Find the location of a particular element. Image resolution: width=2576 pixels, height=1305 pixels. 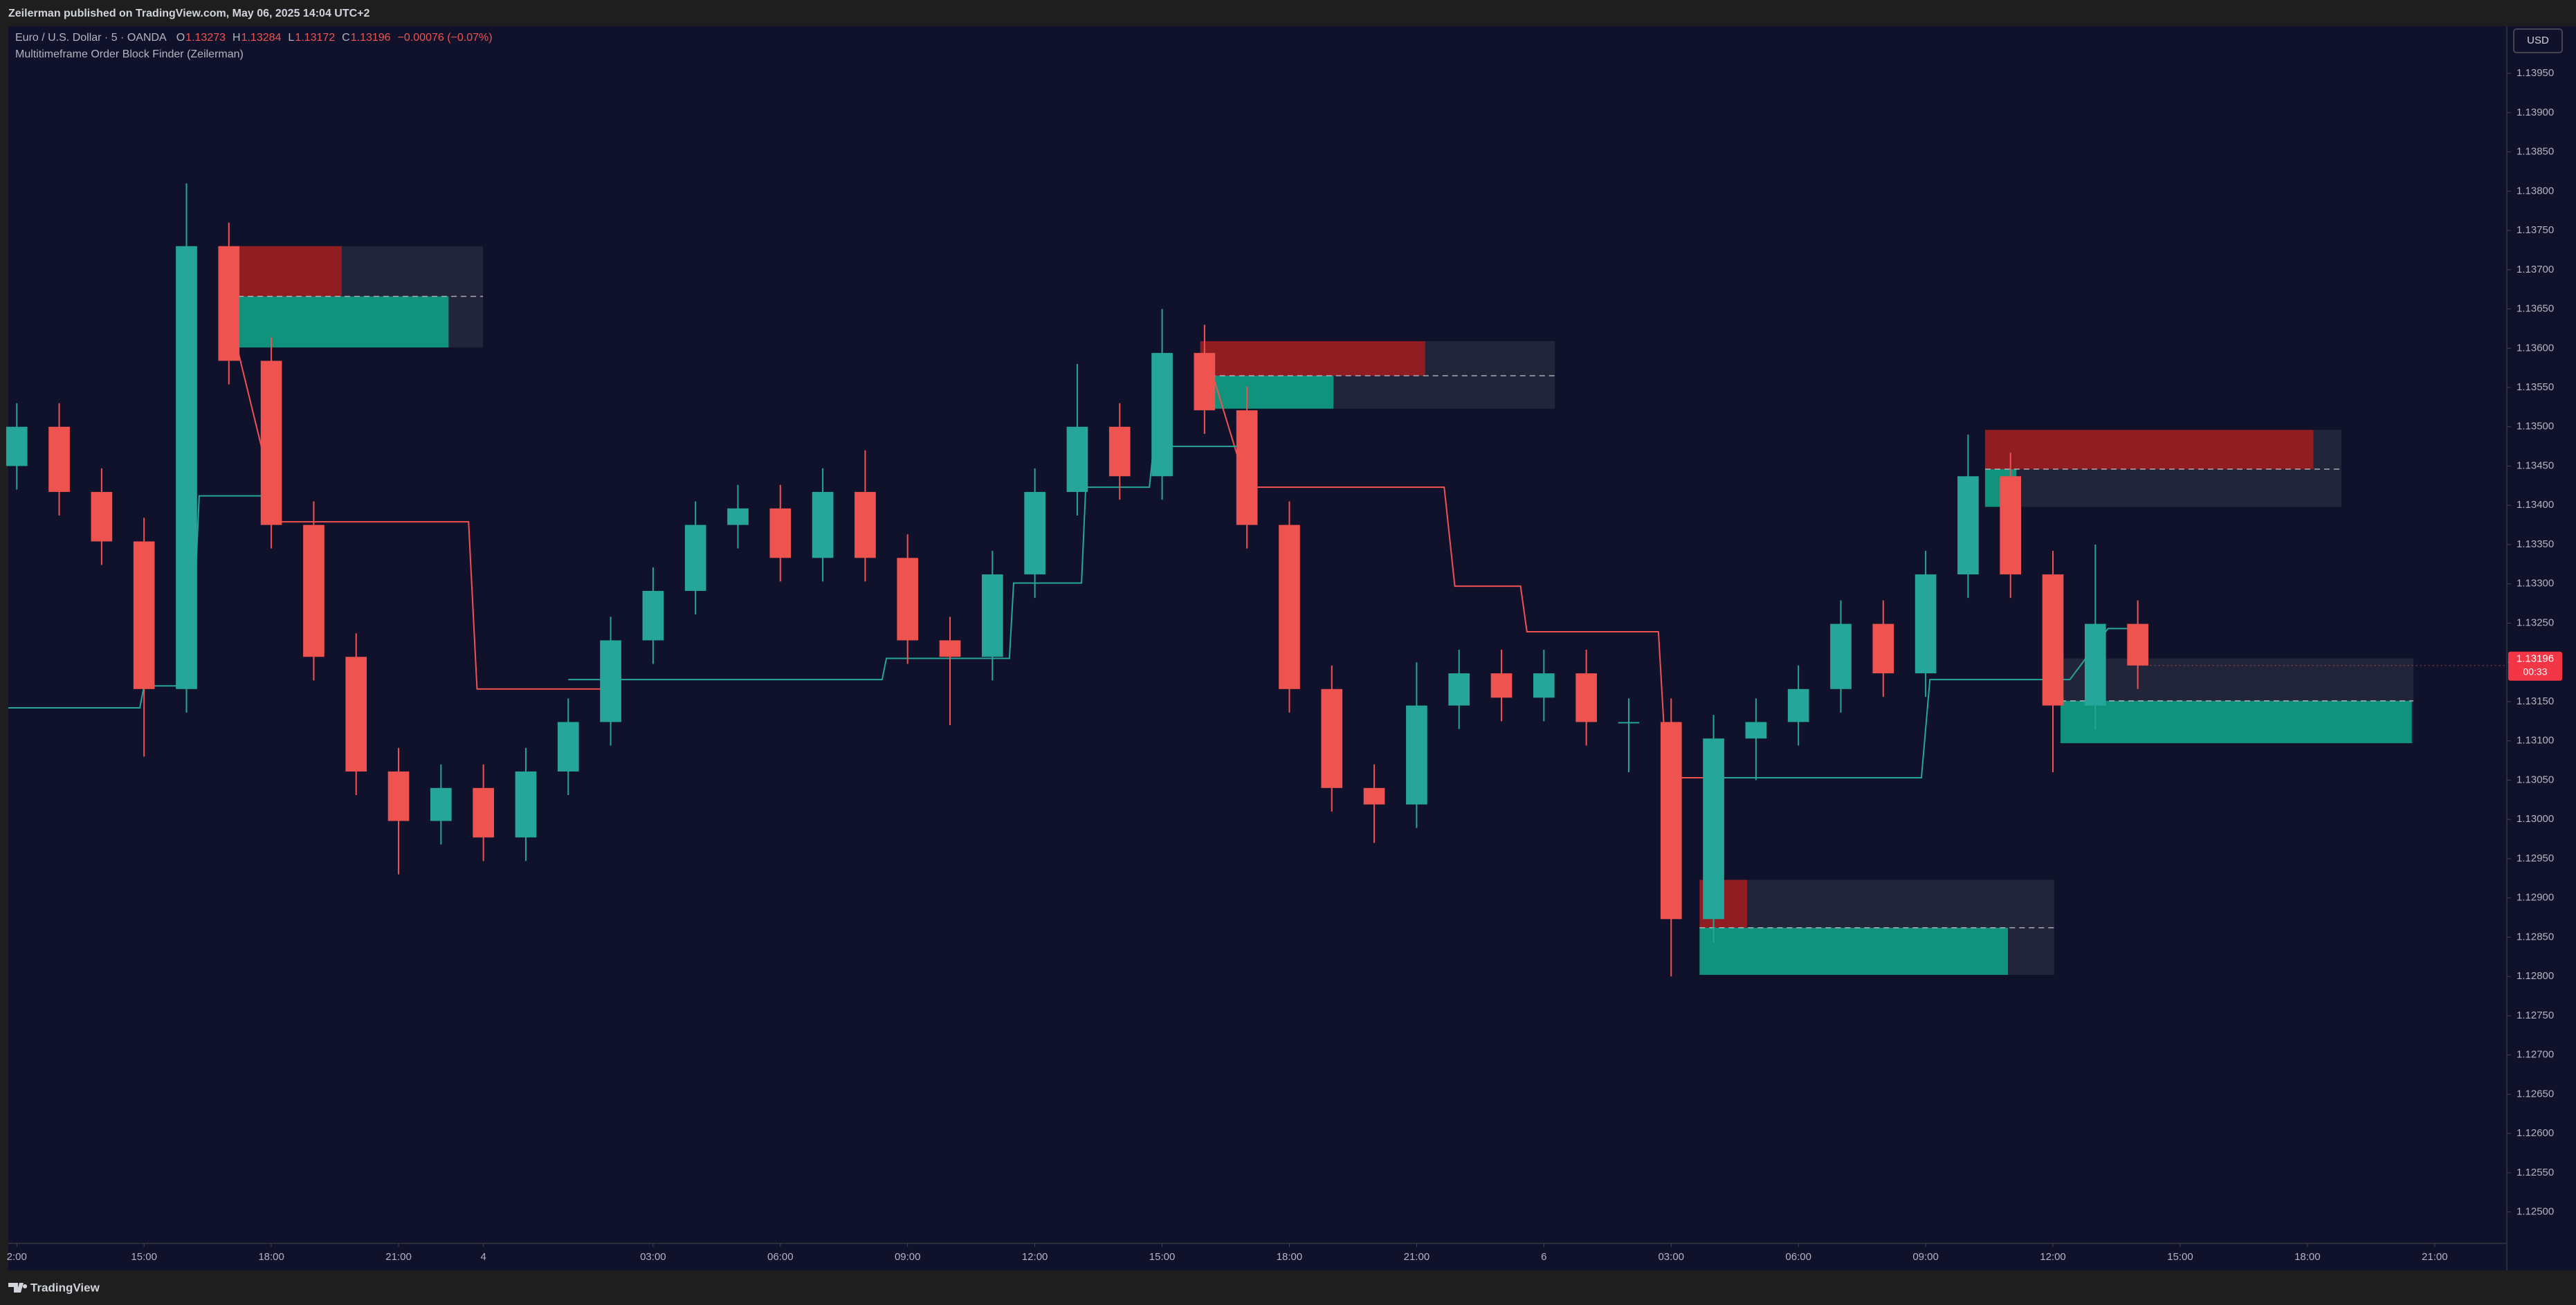

x-tick-label: 4 is located at coordinates (483, 1257).